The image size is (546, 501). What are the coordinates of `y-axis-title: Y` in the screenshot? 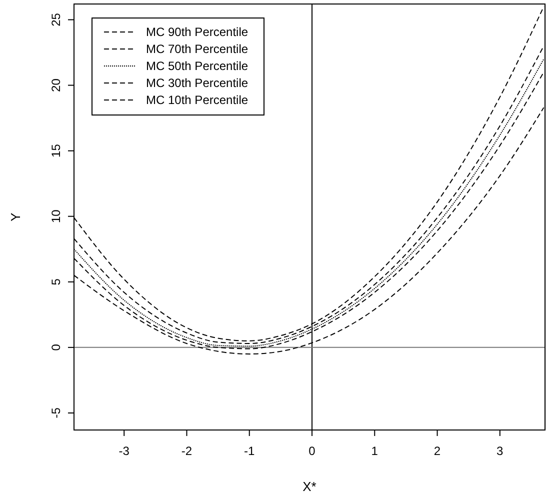 It's located at (15, 217).